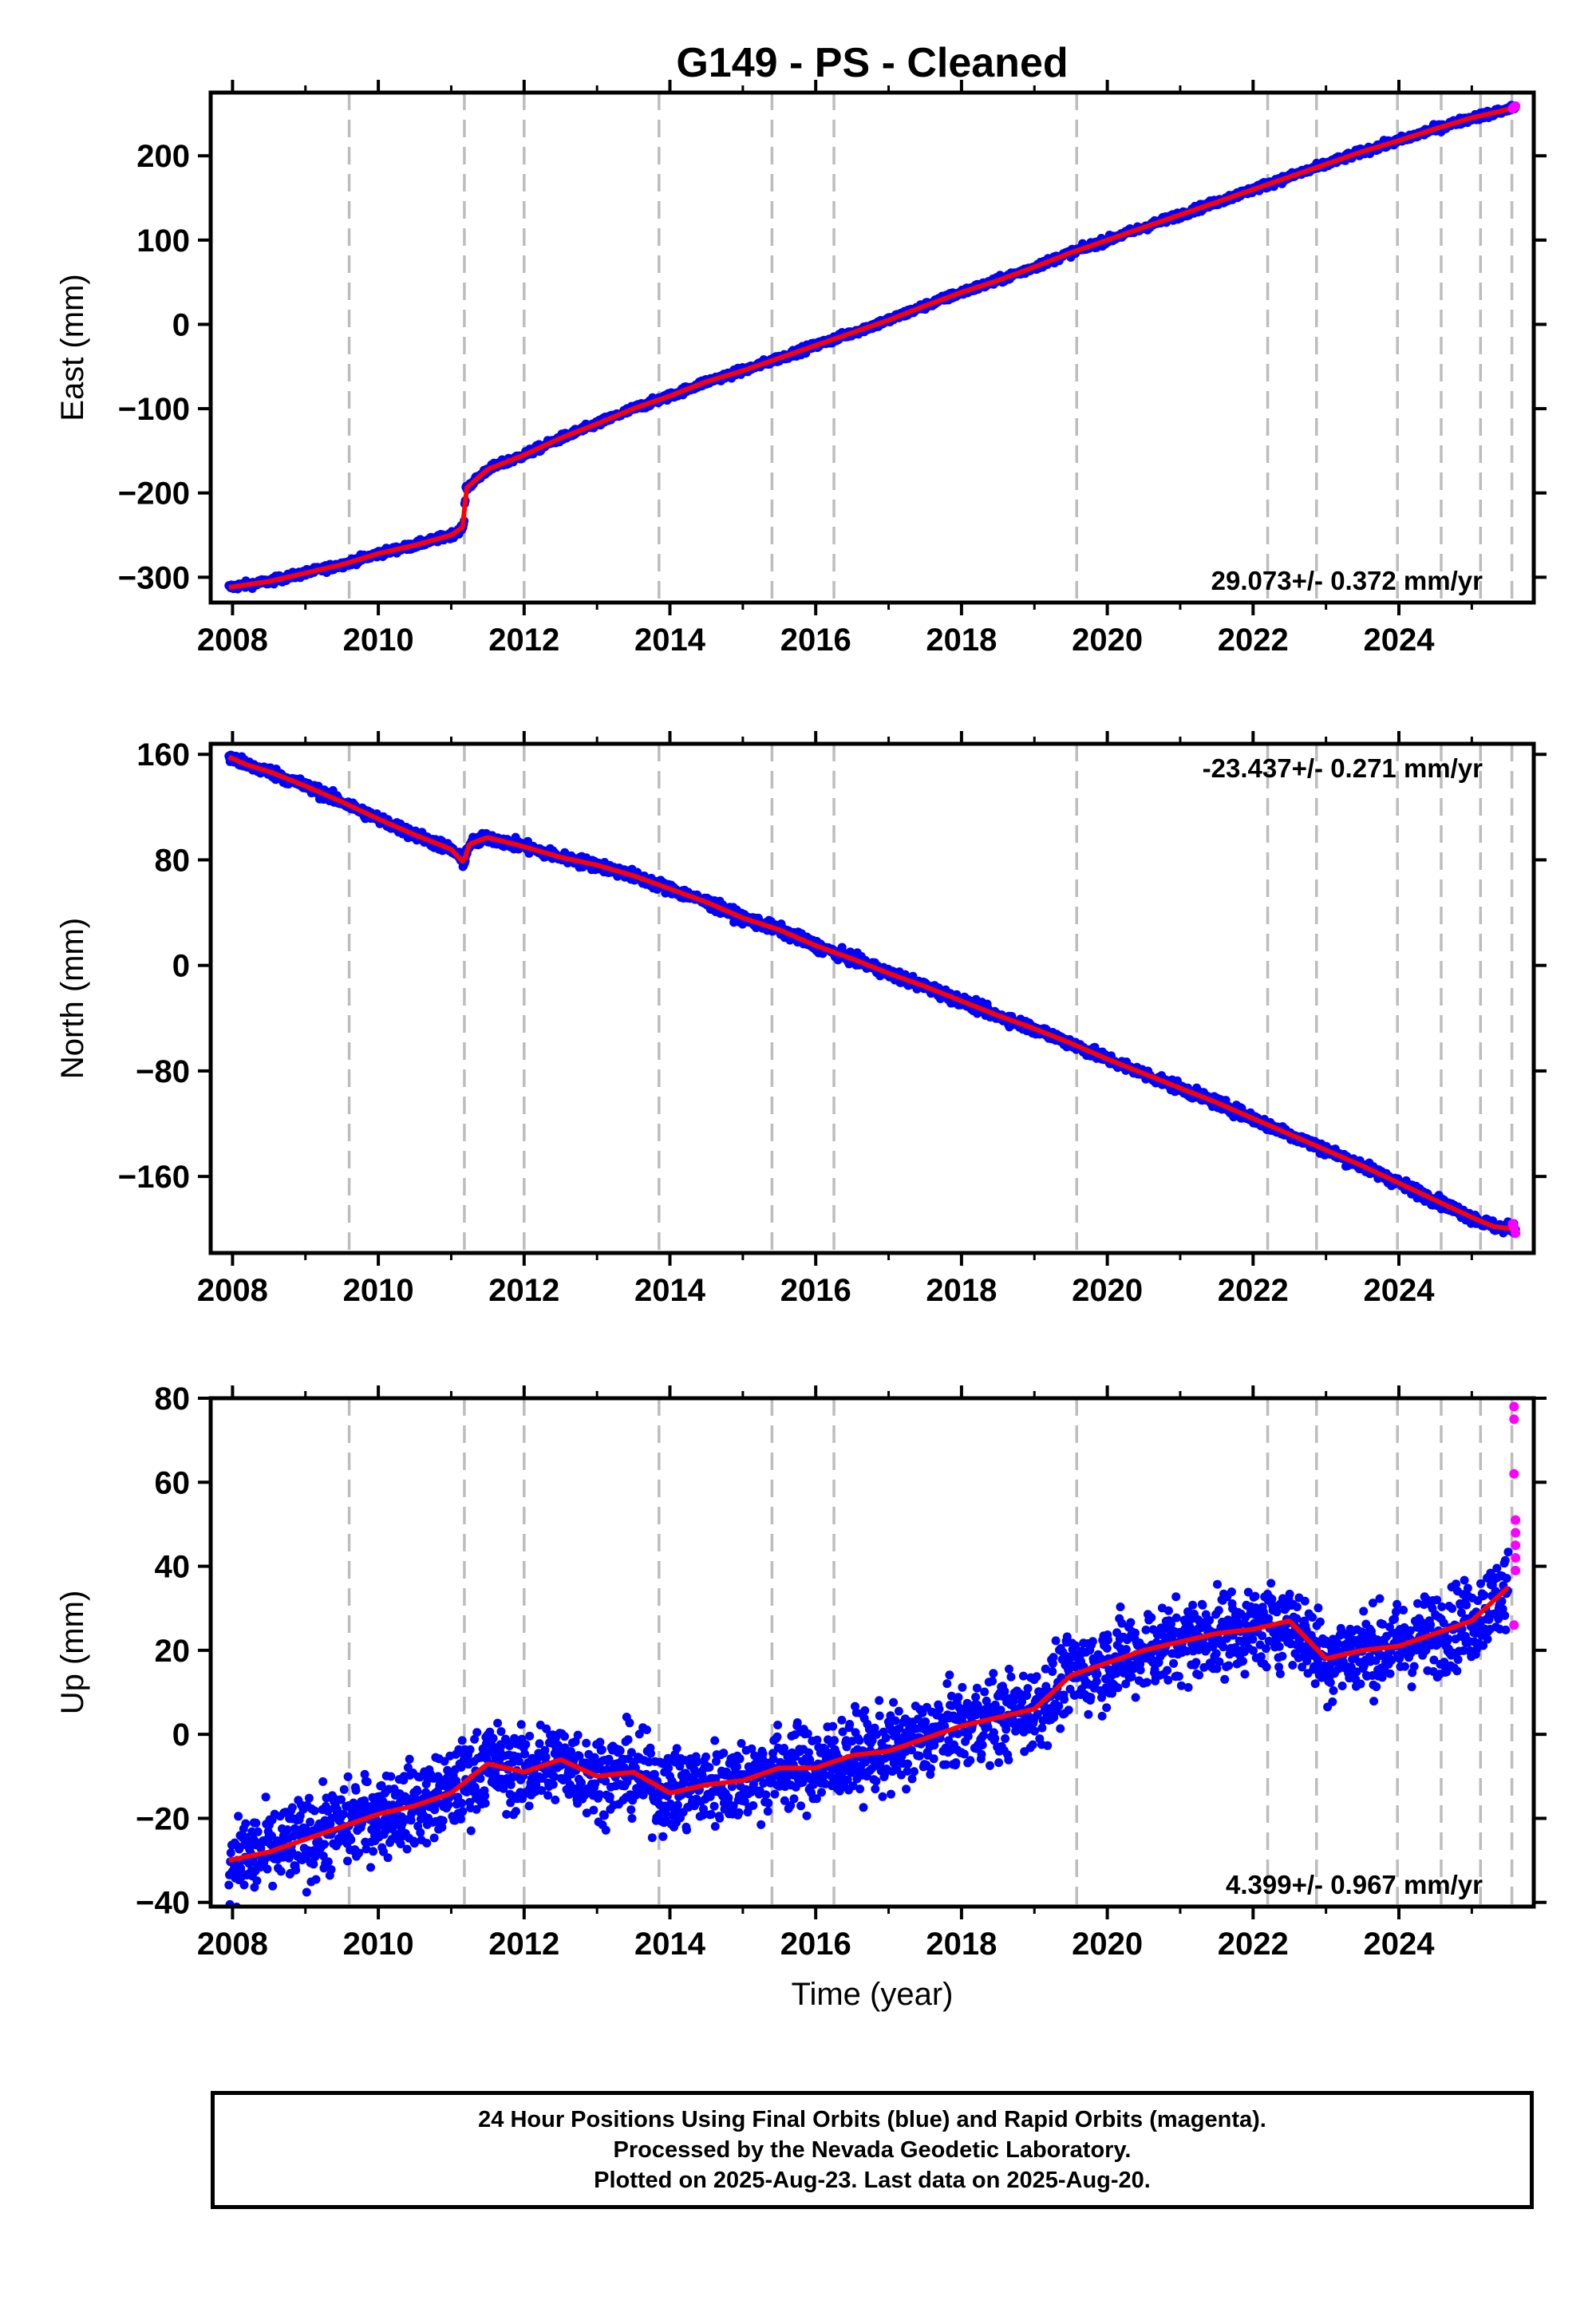 This screenshot has height=2316, width=1596. Describe the element at coordinates (868, 1727) in the screenshot. I see `final-orbit-points-up` at that location.